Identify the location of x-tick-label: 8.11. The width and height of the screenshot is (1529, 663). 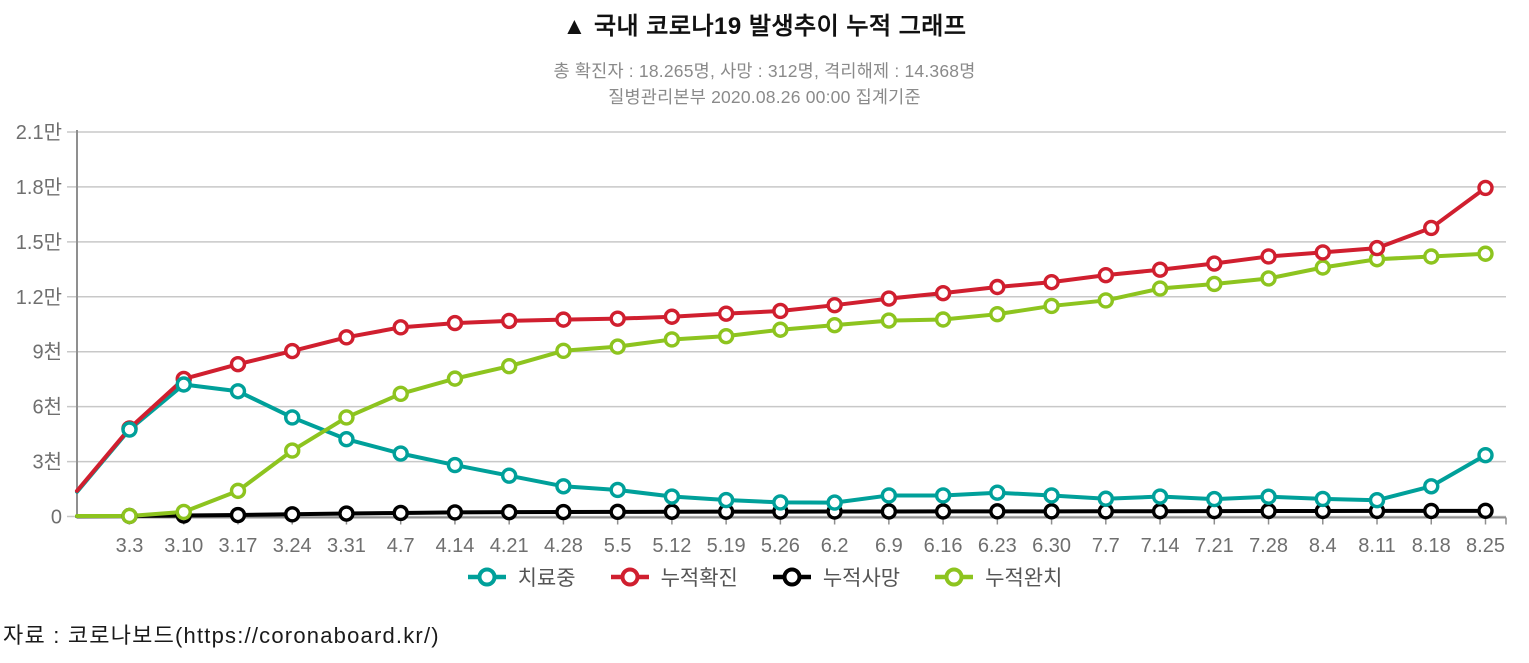
(1376, 546).